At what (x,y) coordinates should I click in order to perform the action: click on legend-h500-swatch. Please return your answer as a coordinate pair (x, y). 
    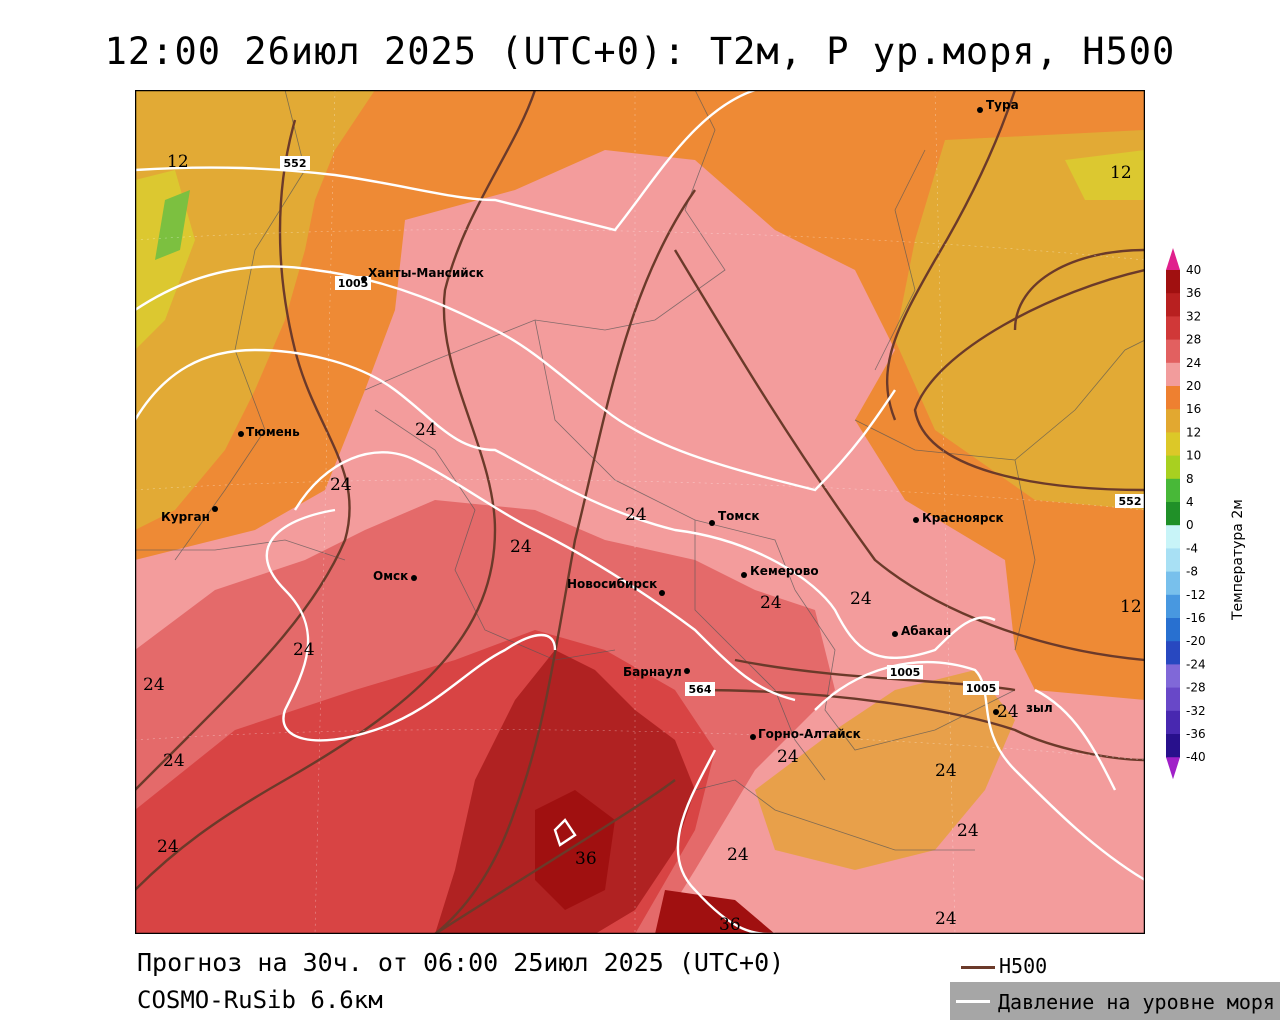
    Looking at the image, I should click on (978, 967).